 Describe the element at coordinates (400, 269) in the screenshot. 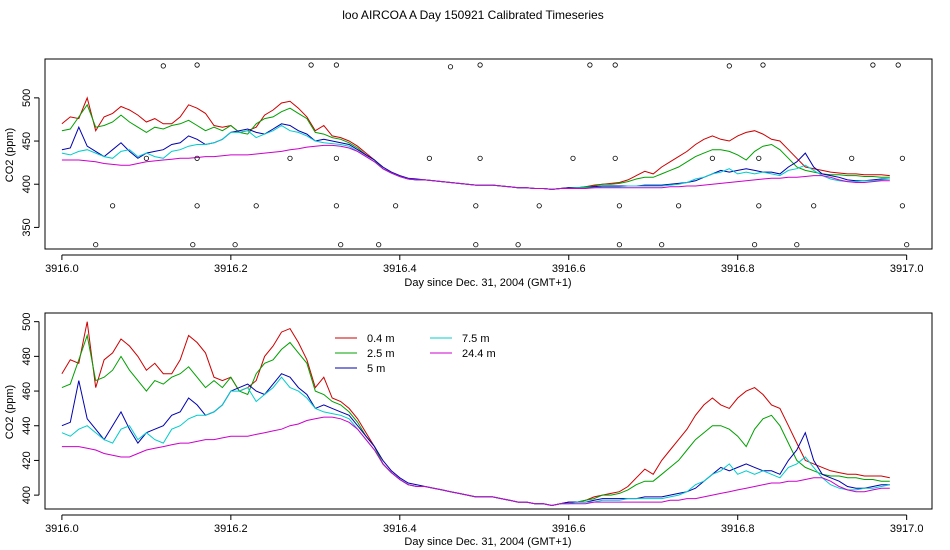

I see `top-x-tick-label: 3916.4` at that location.